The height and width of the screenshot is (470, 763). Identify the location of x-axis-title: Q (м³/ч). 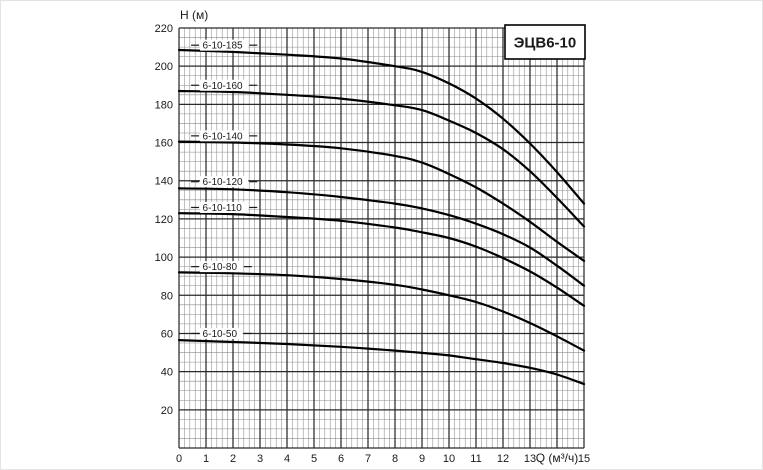
(557, 458).